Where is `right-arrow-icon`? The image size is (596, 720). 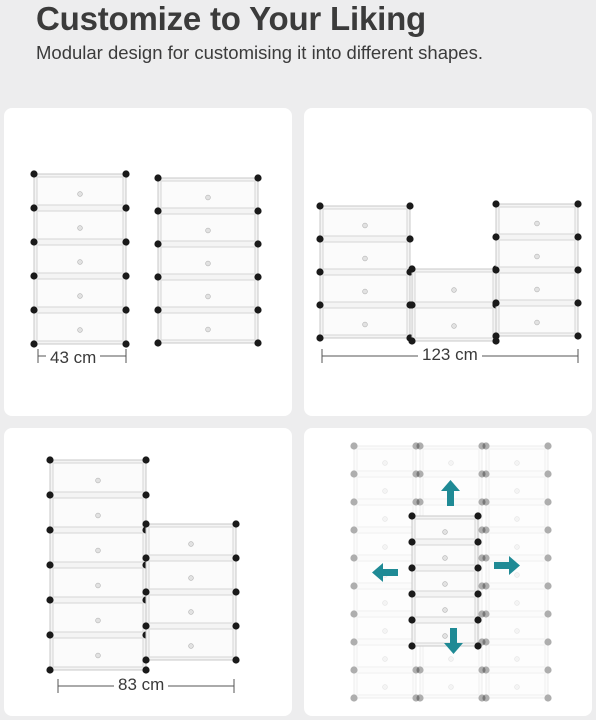
right-arrow-icon is located at coordinates (507, 565).